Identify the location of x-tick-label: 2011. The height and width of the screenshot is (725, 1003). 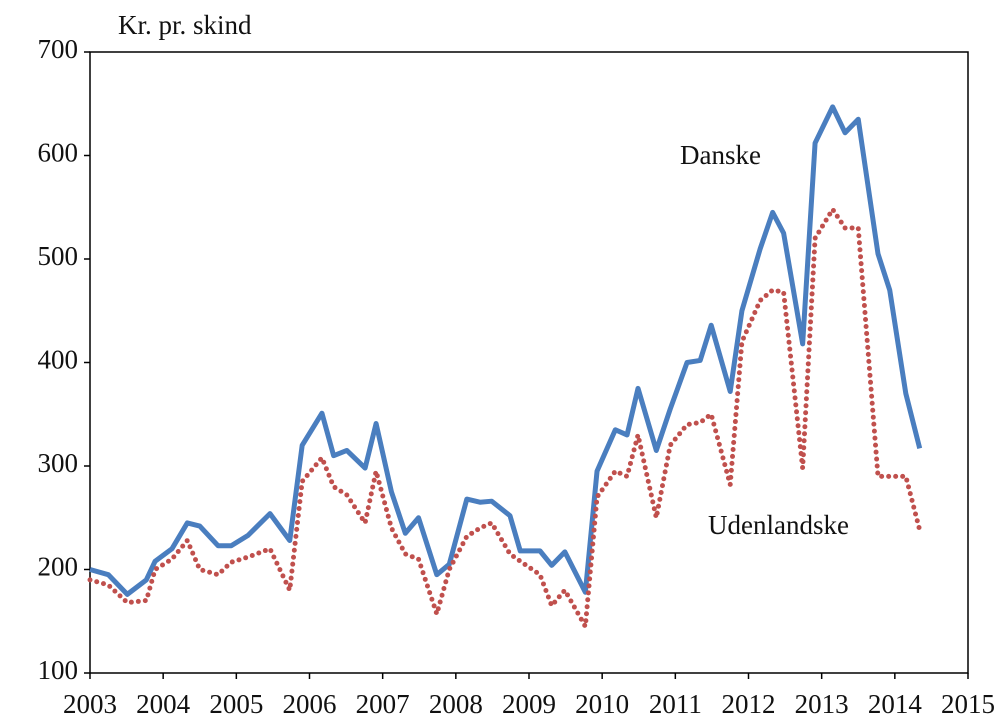
(675, 704).